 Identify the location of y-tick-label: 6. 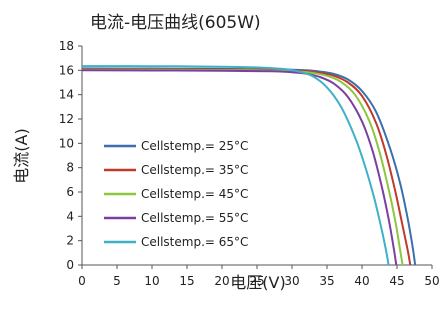
(70, 192).